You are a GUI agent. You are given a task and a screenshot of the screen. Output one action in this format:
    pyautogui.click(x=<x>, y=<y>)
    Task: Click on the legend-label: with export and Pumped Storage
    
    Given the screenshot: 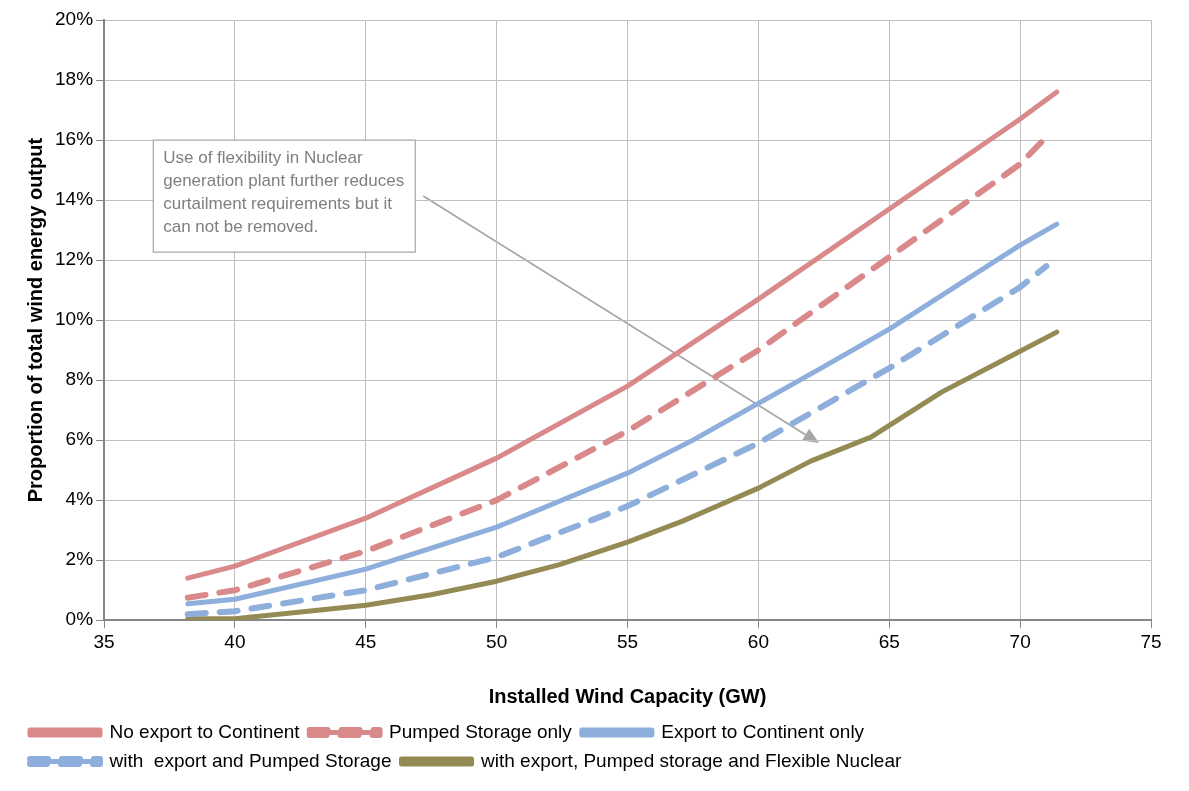 What is the action you would take?
    pyautogui.click(x=250, y=760)
    